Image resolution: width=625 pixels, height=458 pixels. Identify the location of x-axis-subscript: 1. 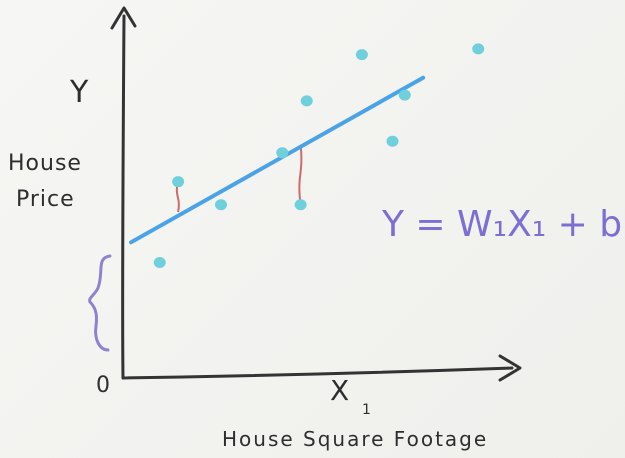
(366, 410).